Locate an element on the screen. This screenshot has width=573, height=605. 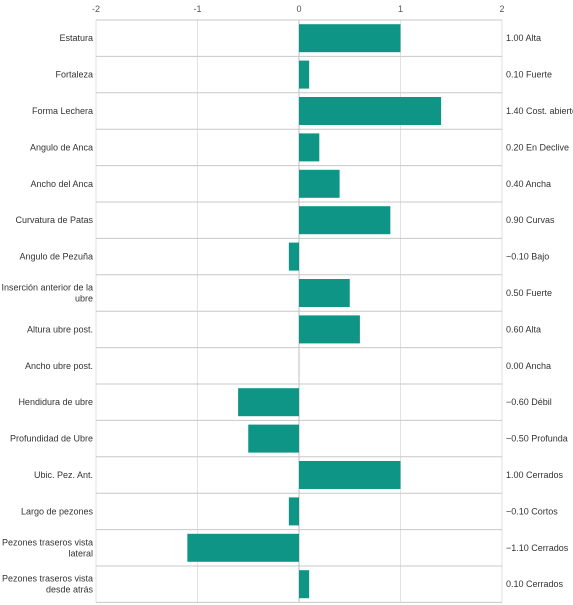
value-label: 1.00 Cerrados is located at coordinates (535, 475).